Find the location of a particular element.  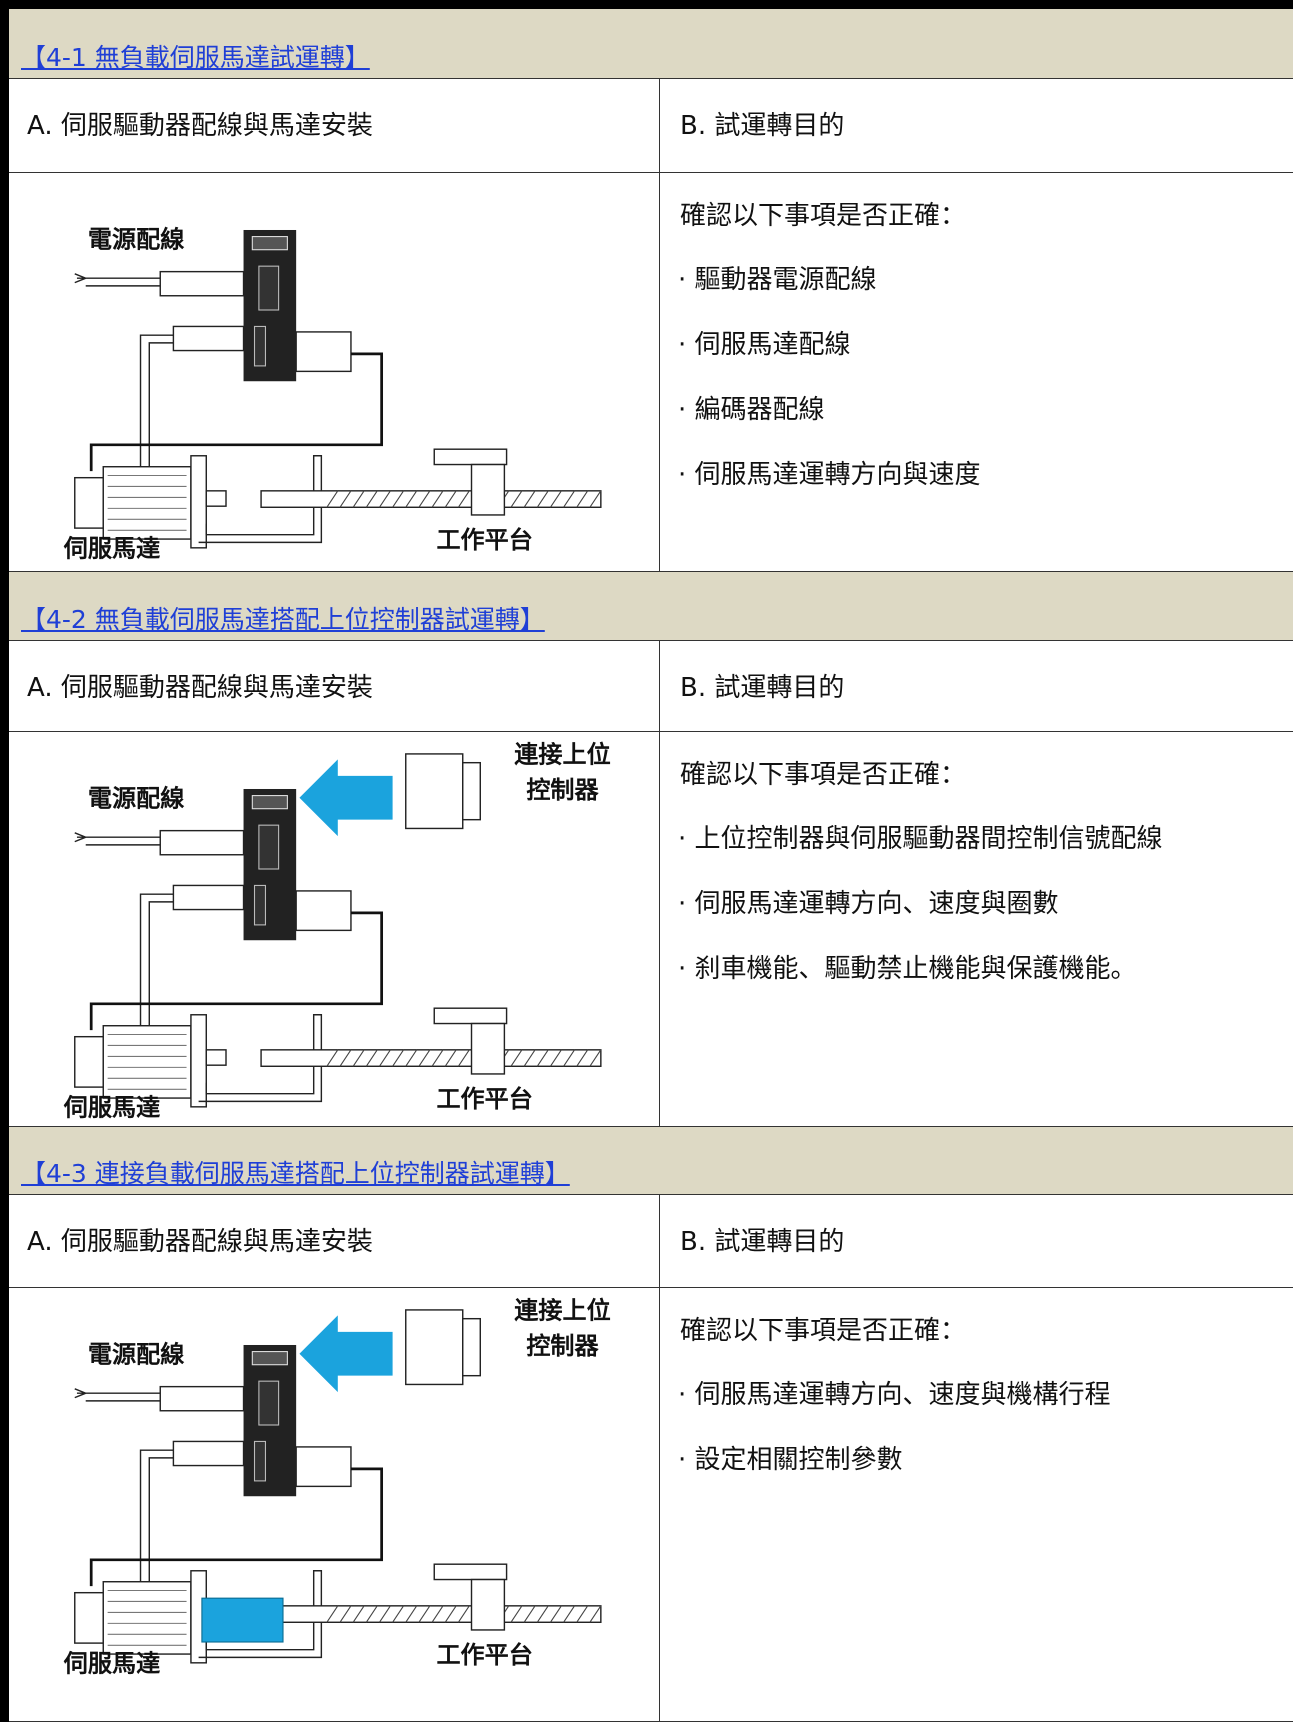

driver-terminal is located at coordinates (260, 346).